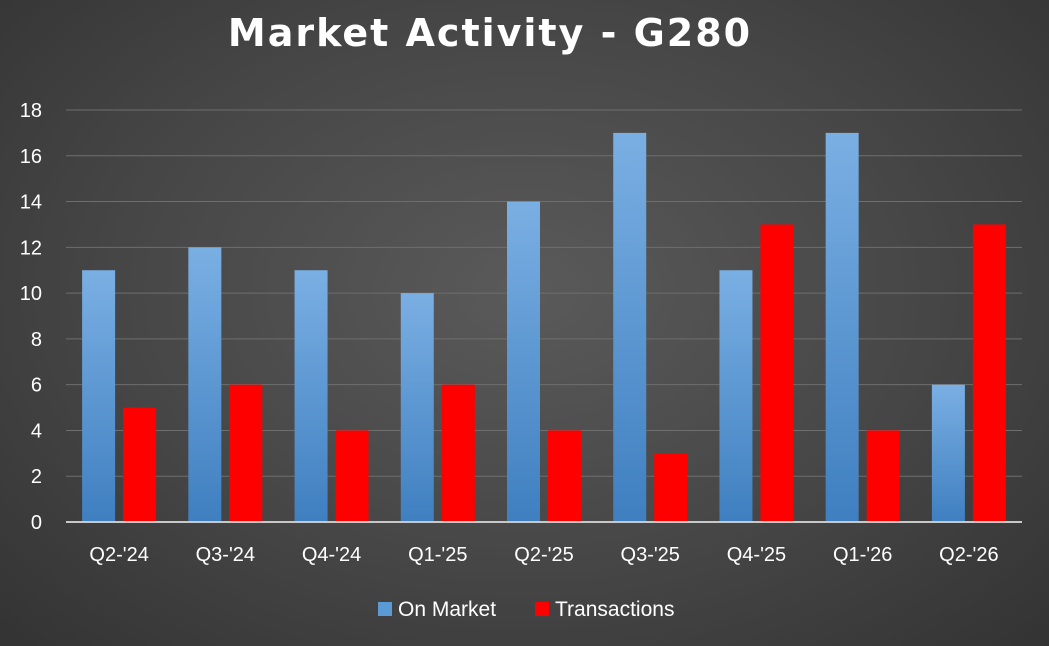 The image size is (1049, 646). What do you see at coordinates (36, 431) in the screenshot?
I see `y-tick-label: 4` at bounding box center [36, 431].